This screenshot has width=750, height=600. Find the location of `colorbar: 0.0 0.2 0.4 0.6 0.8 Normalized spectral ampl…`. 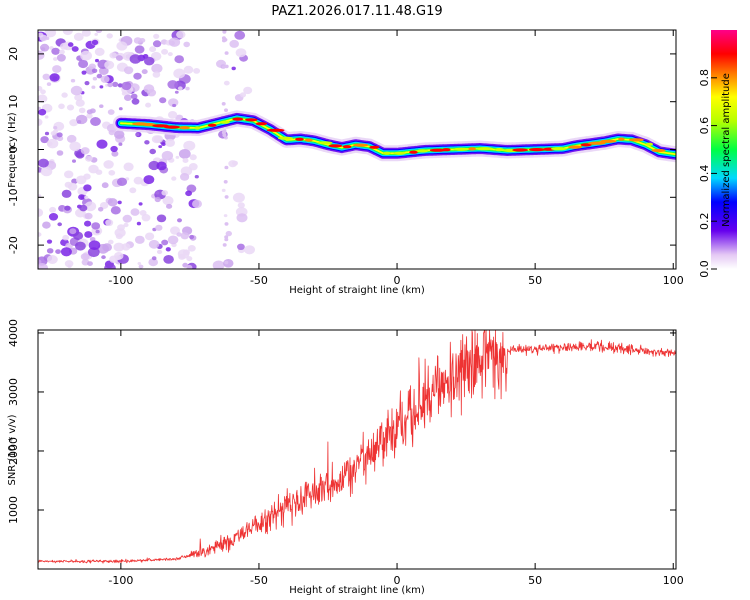

colorbar: 0.0 0.2 0.4 0.6 0.8 Normalized spectral ampl… is located at coordinates (717, 154).